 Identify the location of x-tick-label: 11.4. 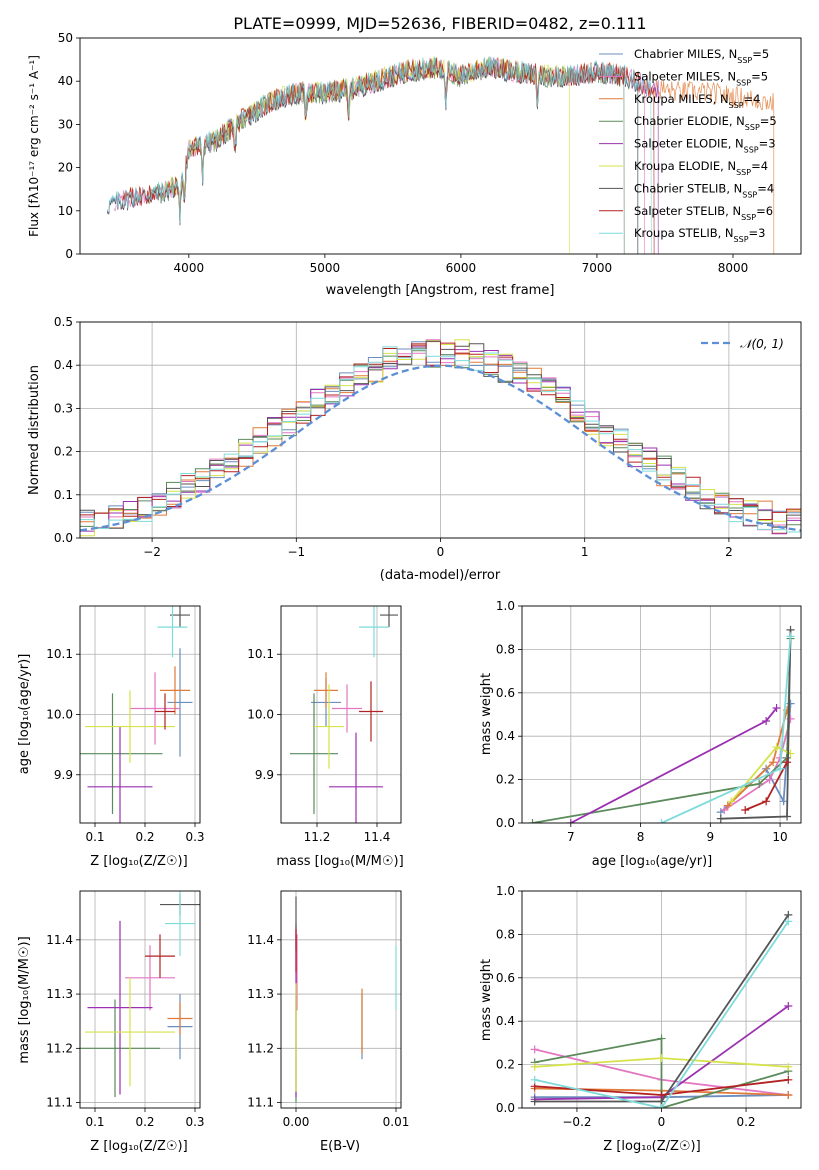
(377, 837).